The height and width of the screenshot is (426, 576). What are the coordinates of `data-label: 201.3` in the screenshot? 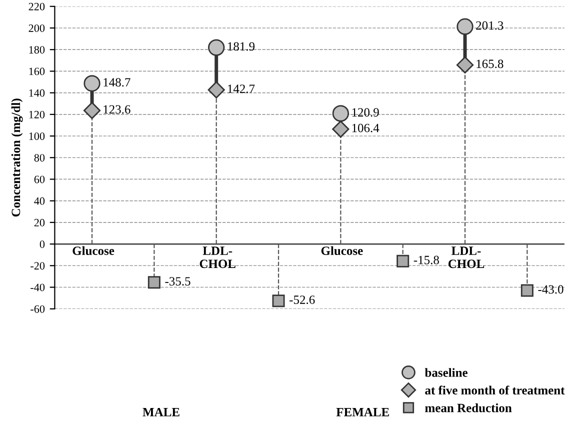 It's located at (490, 25).